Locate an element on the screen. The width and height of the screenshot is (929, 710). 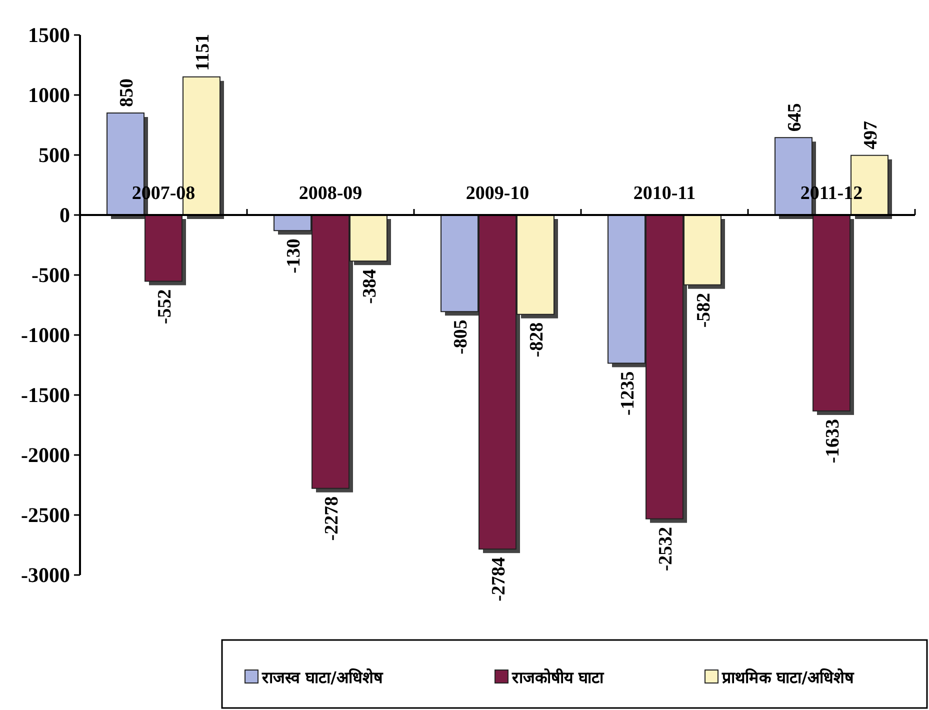
data-label: -1633 is located at coordinates (833, 441).